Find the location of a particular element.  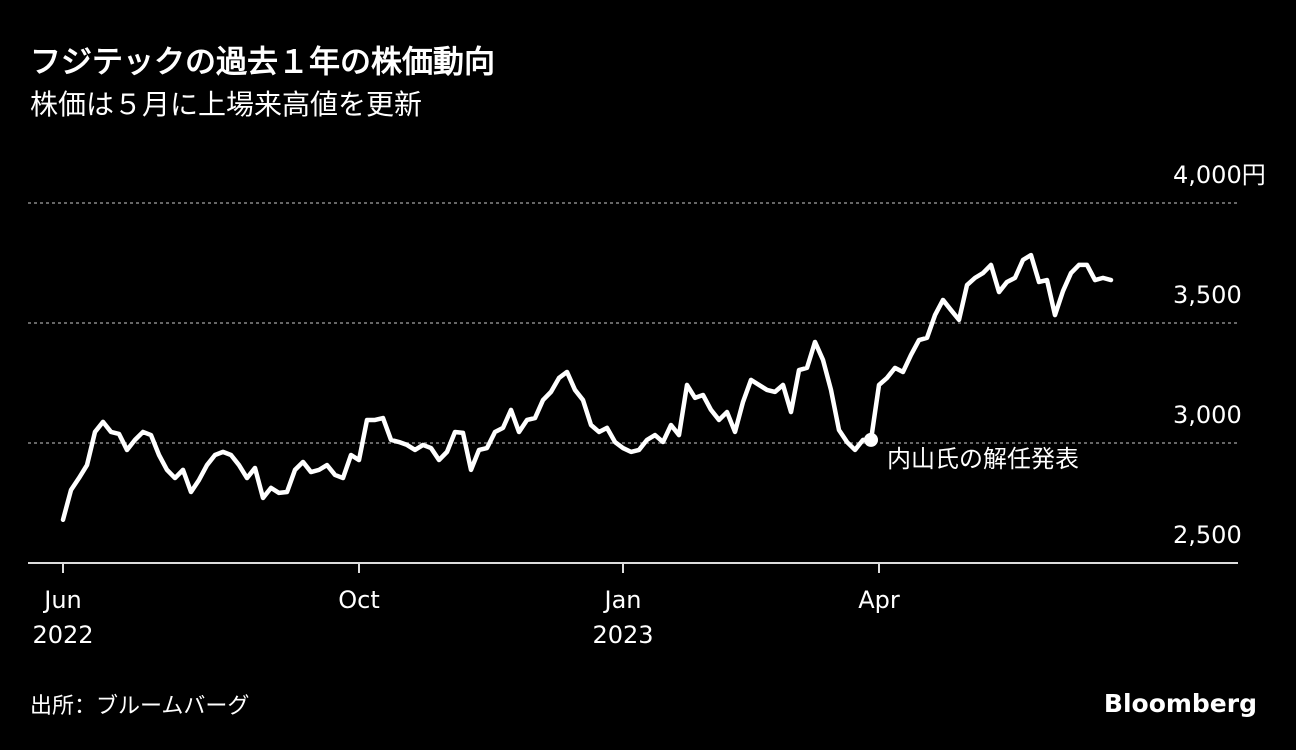

x-tick-label: Jan is located at coordinates (622, 600).